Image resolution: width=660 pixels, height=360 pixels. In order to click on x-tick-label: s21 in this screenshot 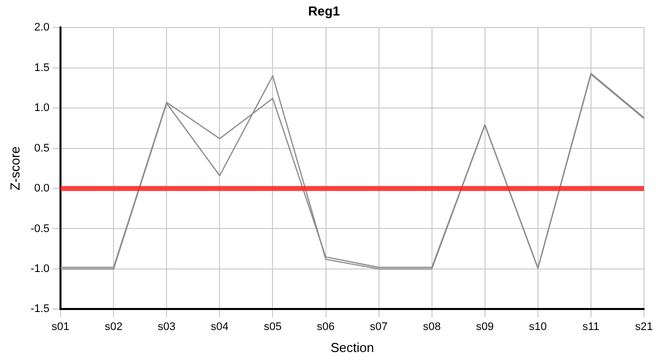, I will do `click(644, 326)`.